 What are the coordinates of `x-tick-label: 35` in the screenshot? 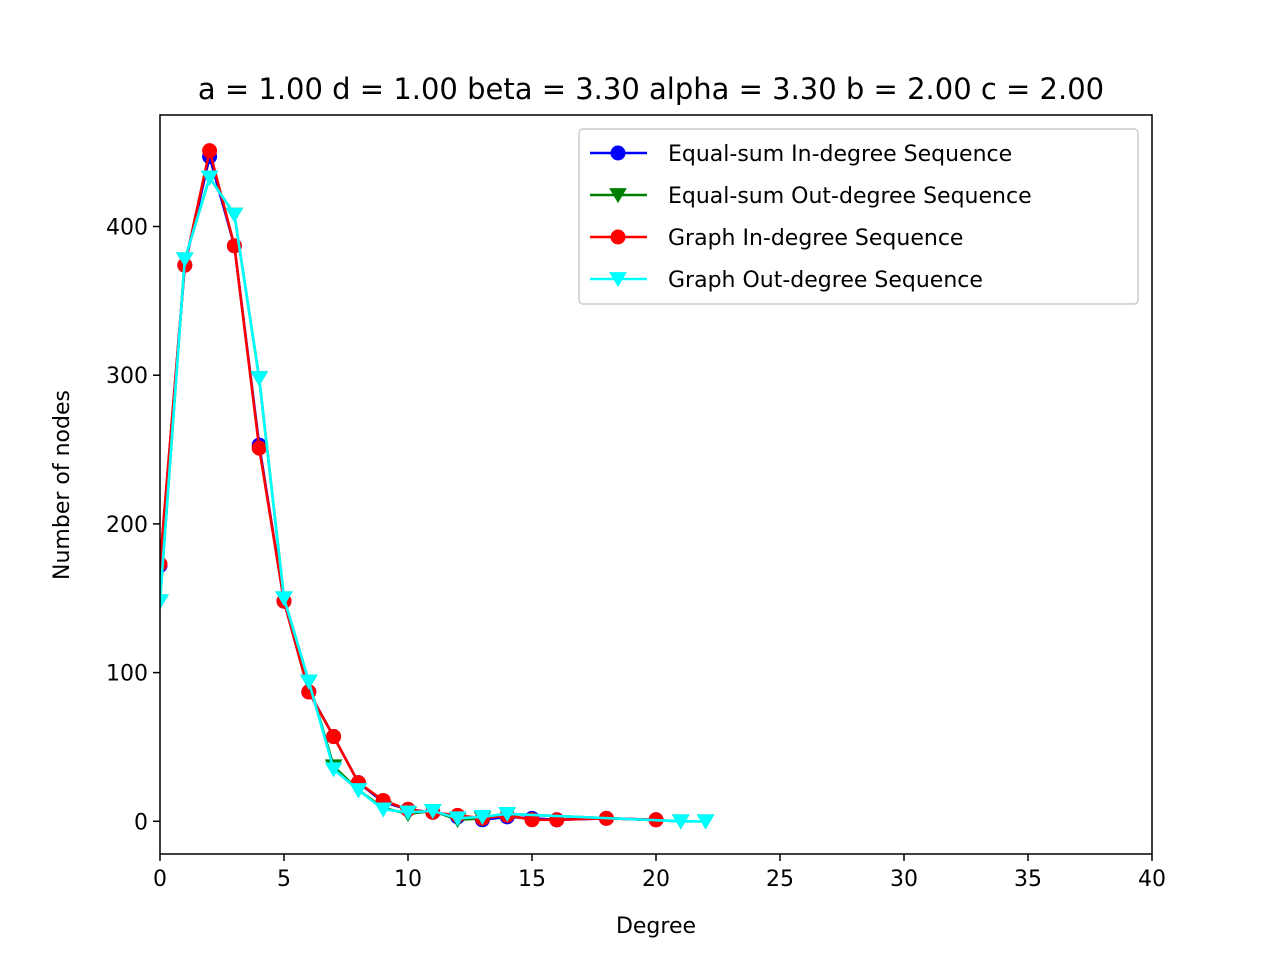 It's located at (1028, 879).